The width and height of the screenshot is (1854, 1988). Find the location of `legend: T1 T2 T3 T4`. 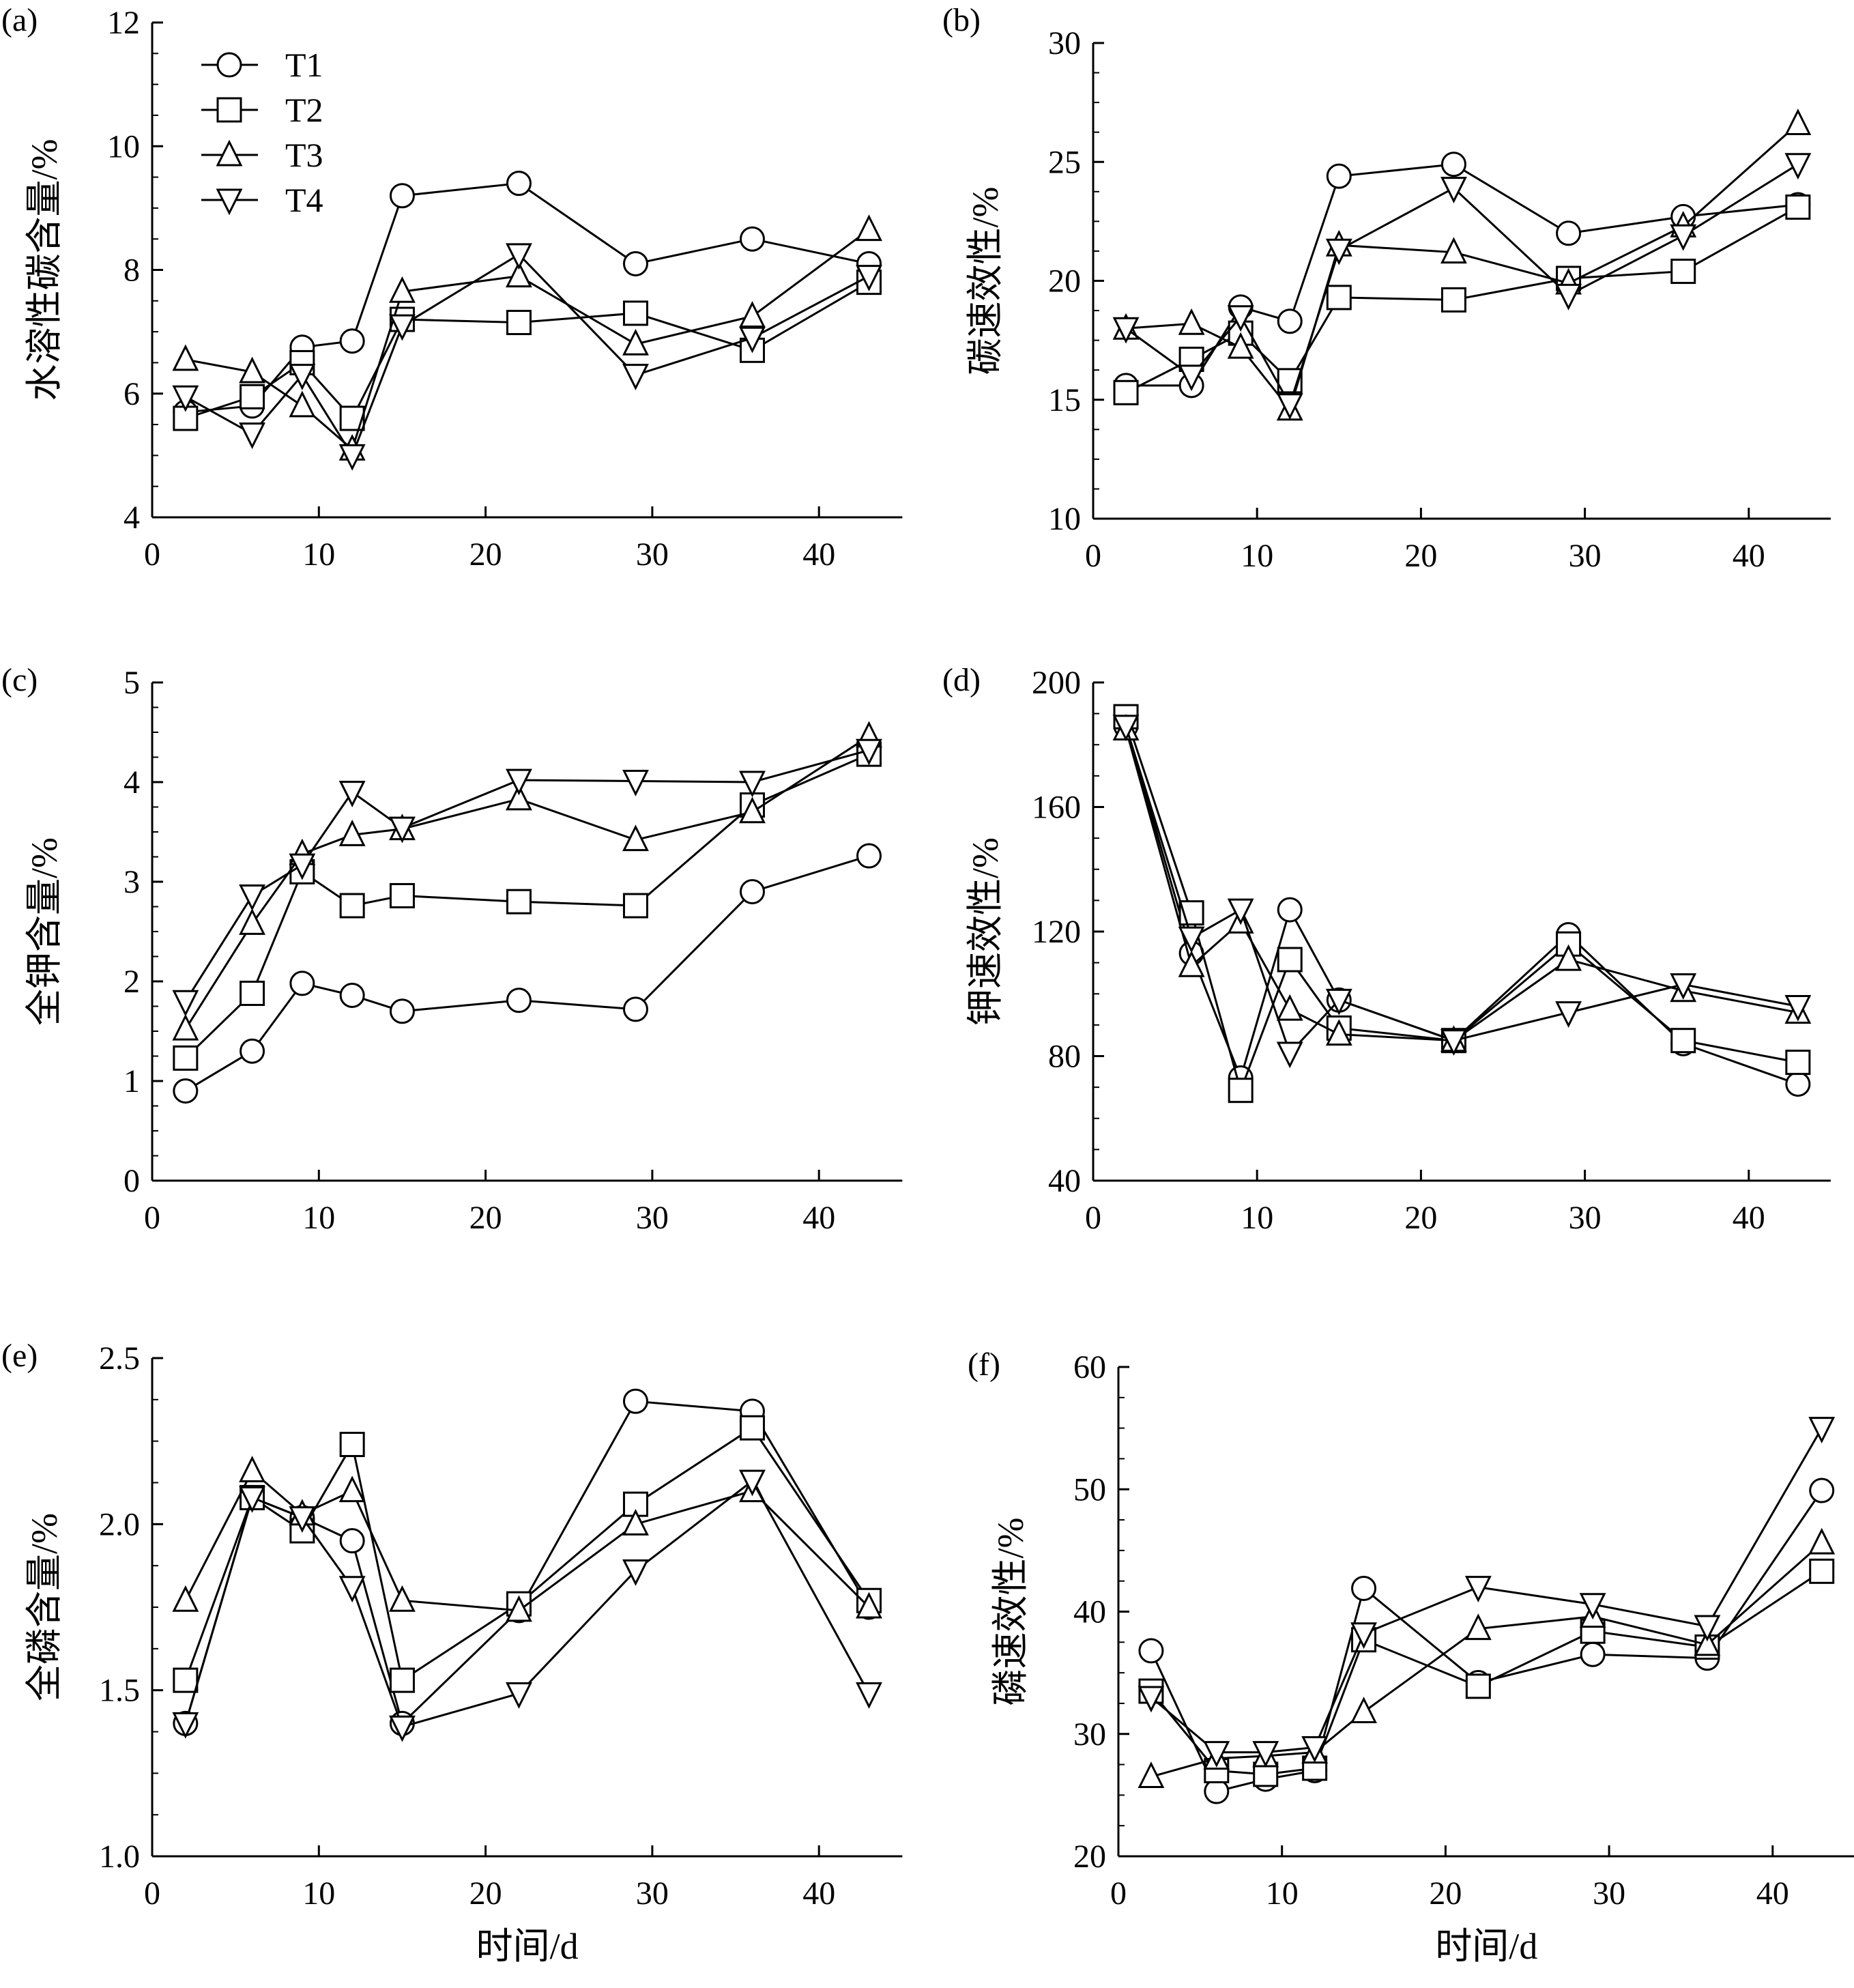

legend: T1 T2 T3 T4 is located at coordinates (262, 132).